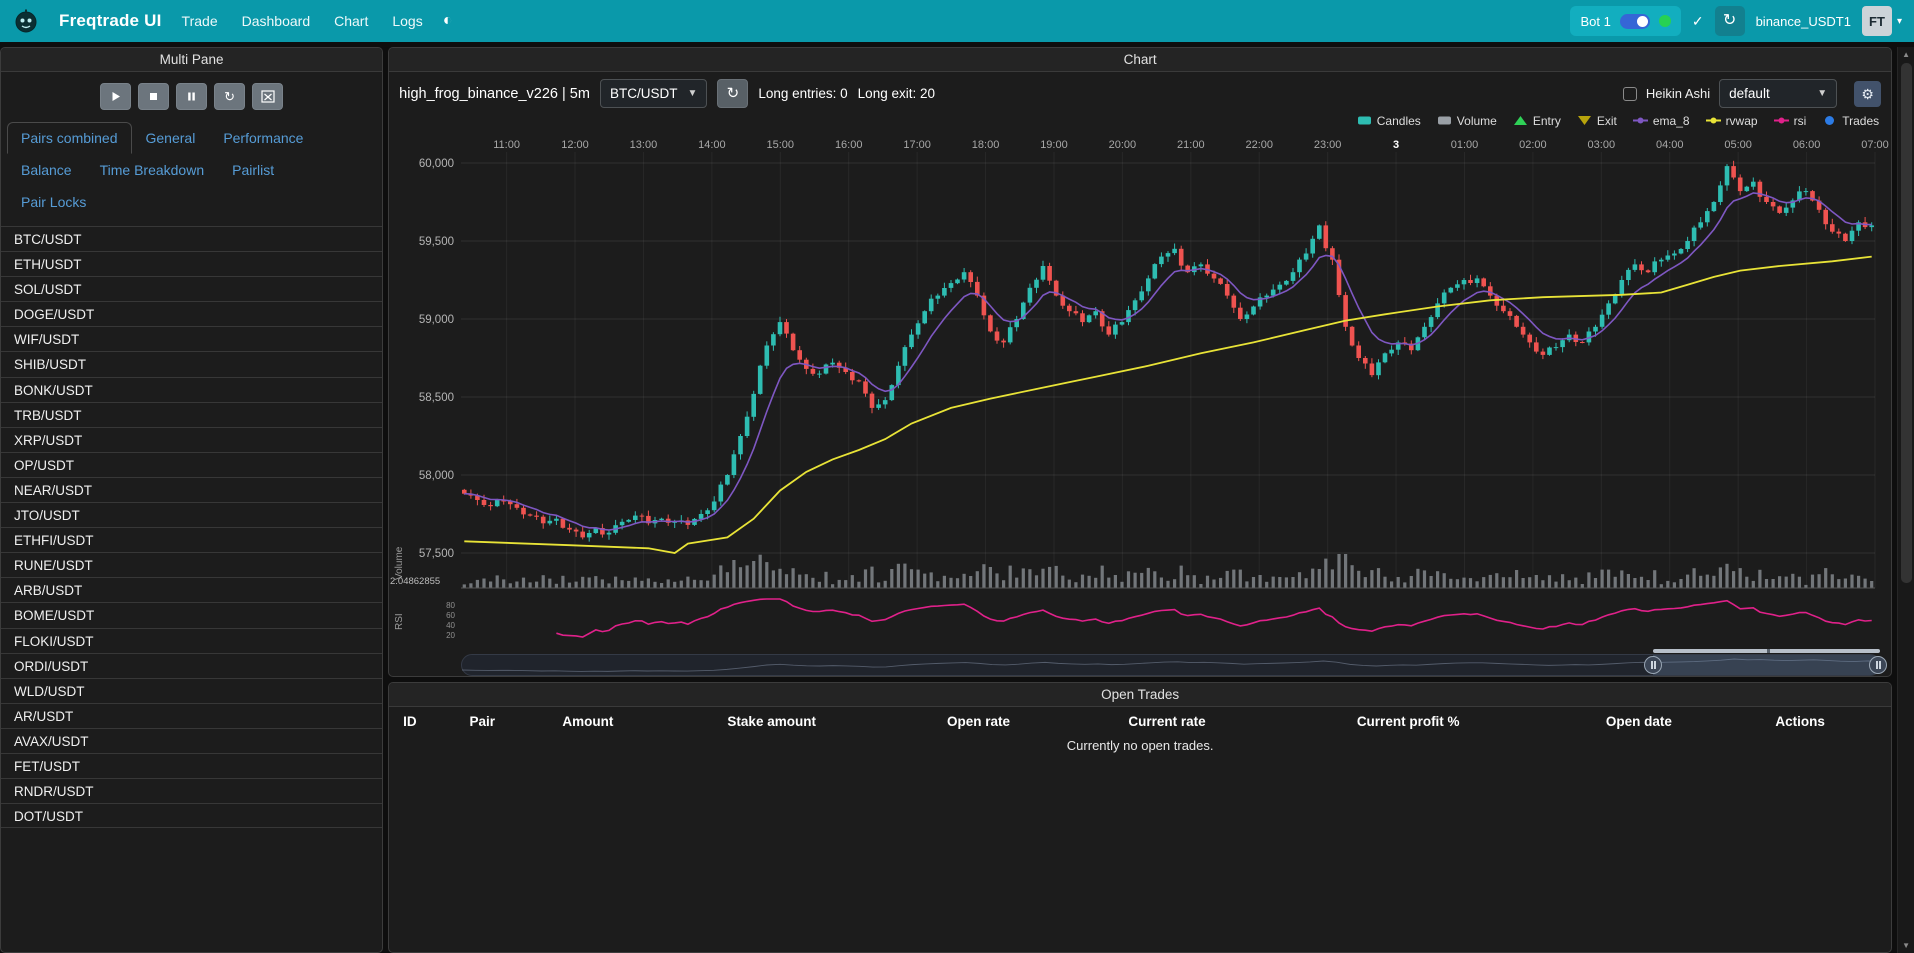 This screenshot has height=953, width=1914. Describe the element at coordinates (803, 93) in the screenshot. I see `long-entries-label: Long entries: 0` at that location.